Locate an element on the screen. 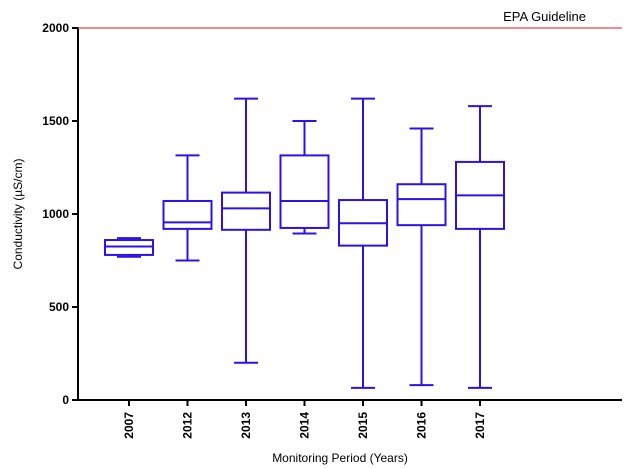 The height and width of the screenshot is (468, 624). x-tick-label: 2015 is located at coordinates (363, 425).